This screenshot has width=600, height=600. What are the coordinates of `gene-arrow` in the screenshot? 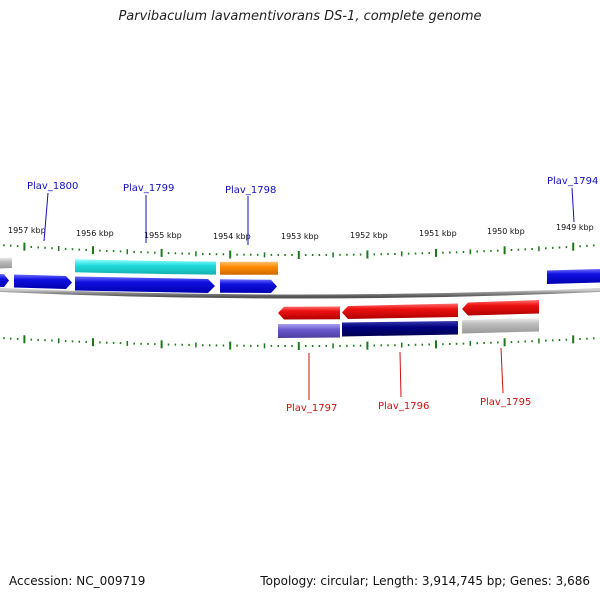 It's located at (4, 280).